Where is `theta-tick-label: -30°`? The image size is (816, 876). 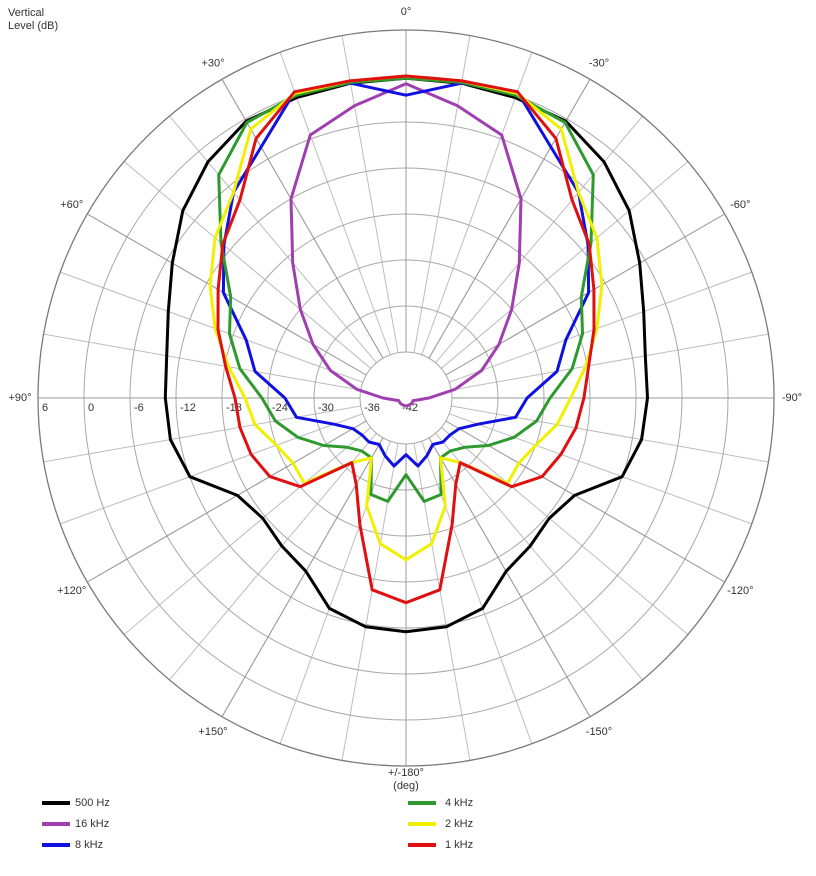
theta-tick-label: -30° is located at coordinates (599, 64).